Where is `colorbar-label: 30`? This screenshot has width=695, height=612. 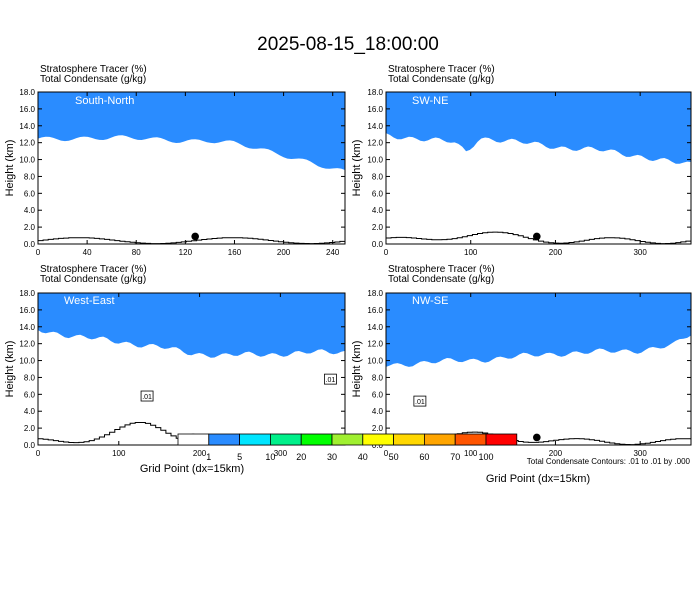
colorbar-label: 30 is located at coordinates (332, 457).